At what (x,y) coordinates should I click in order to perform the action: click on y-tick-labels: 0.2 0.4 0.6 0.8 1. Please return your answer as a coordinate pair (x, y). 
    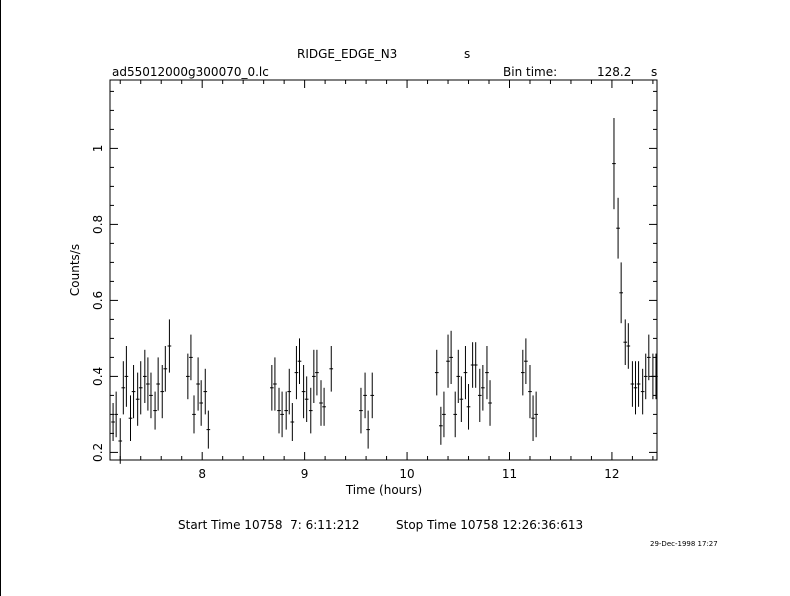
    Looking at the image, I should click on (98, 303).